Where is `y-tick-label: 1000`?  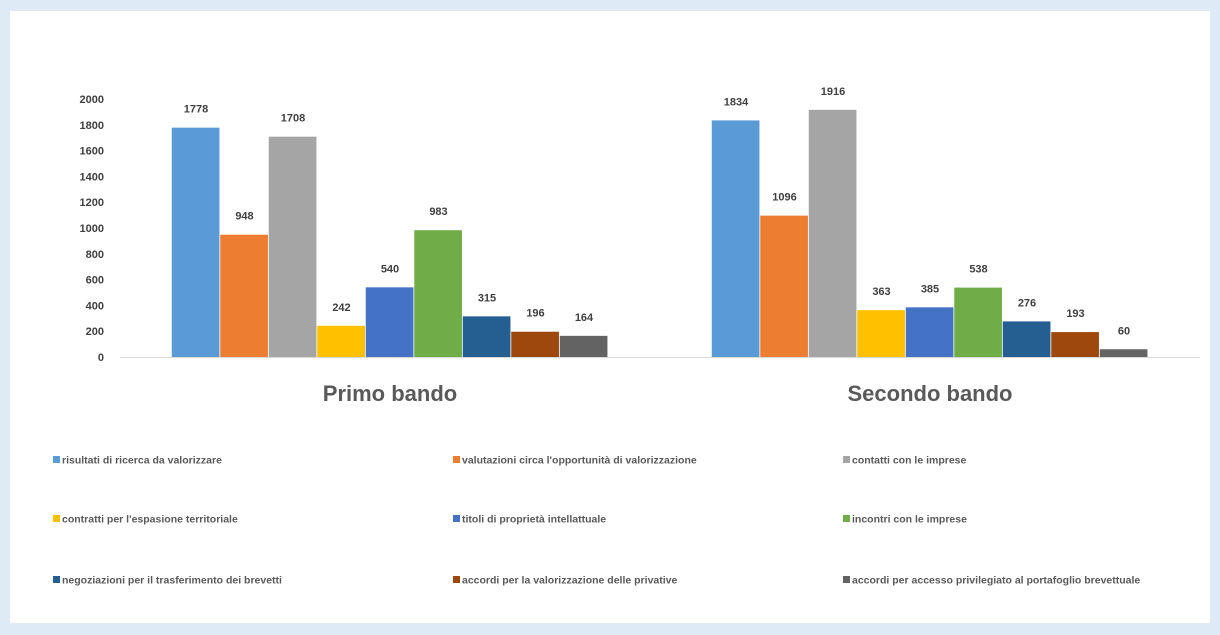
y-tick-label: 1000 is located at coordinates (92, 229).